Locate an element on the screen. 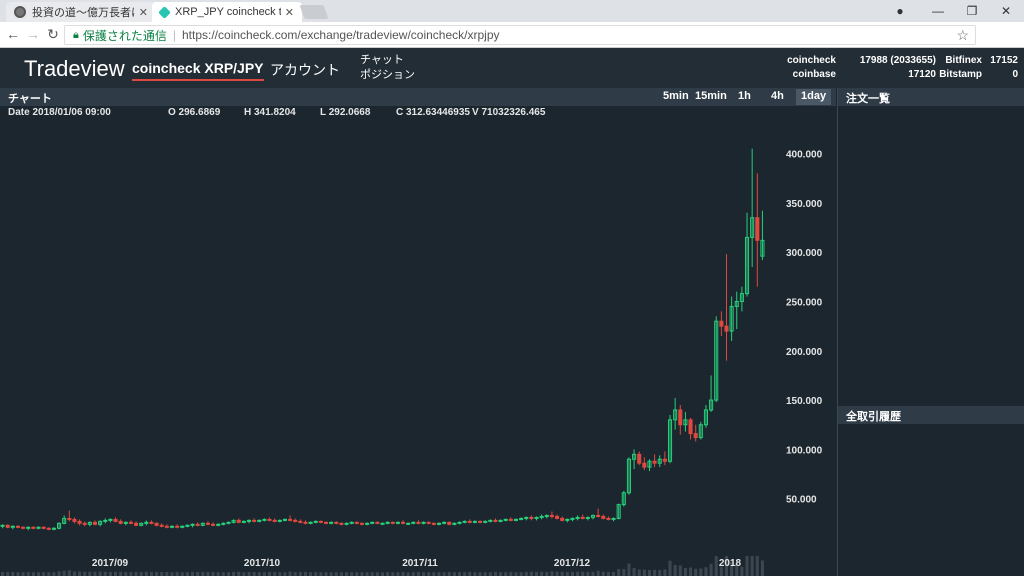  timeframe-1day: 1day is located at coordinates (814, 97).